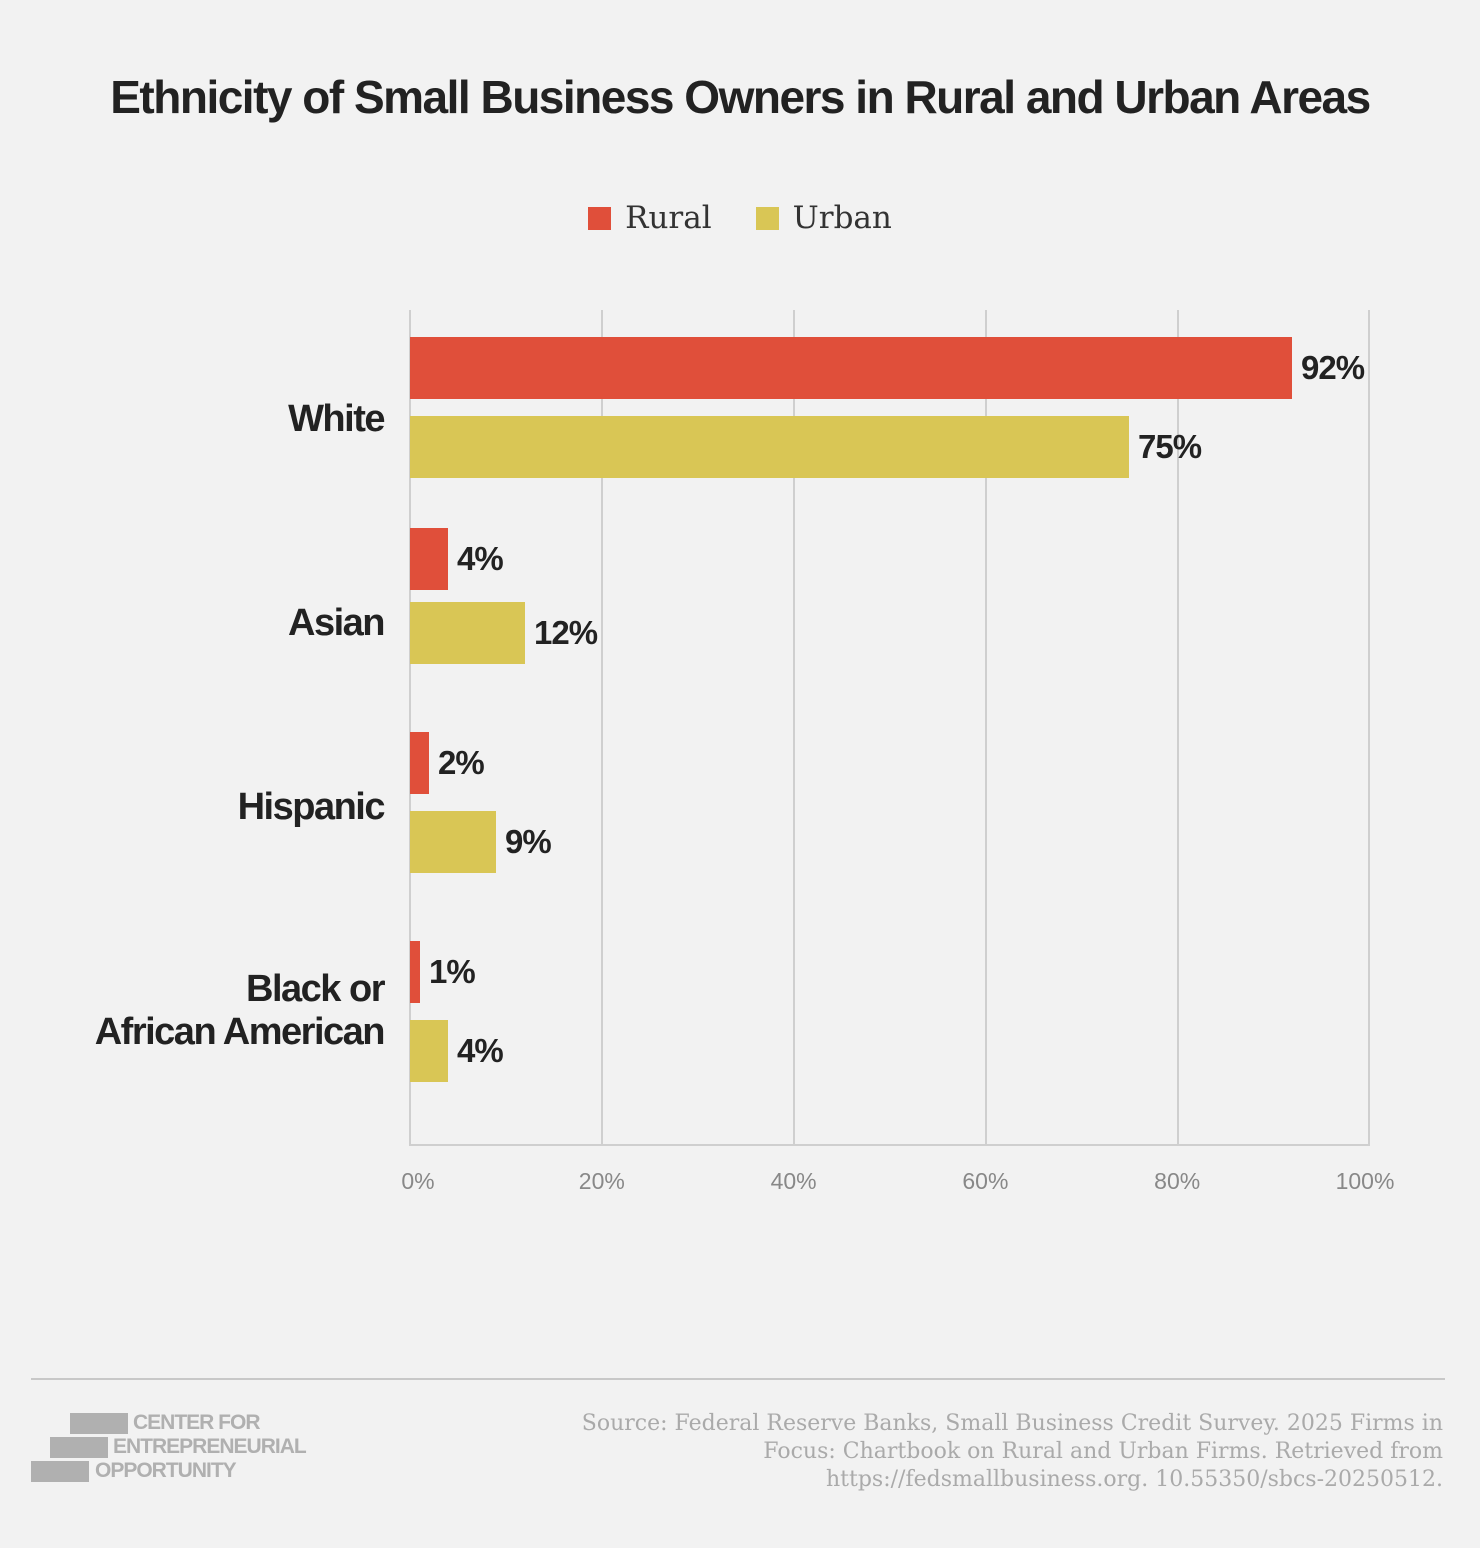 This screenshot has width=1480, height=1548. What do you see at coordinates (1177, 1181) in the screenshot?
I see `x-tick-label: 80%` at bounding box center [1177, 1181].